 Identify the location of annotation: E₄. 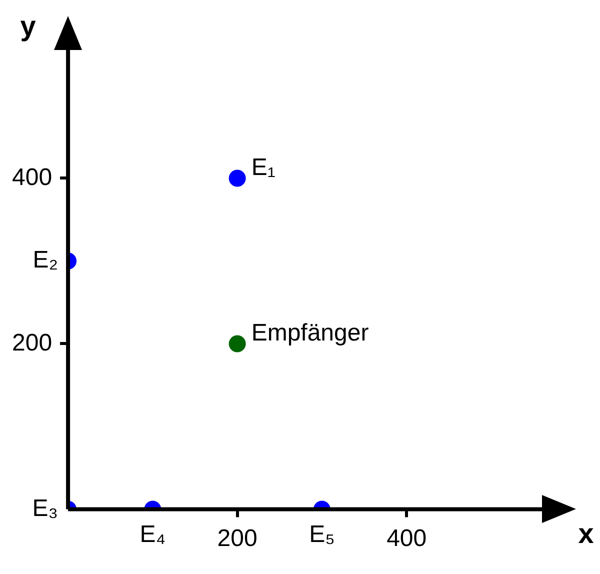
(153, 534).